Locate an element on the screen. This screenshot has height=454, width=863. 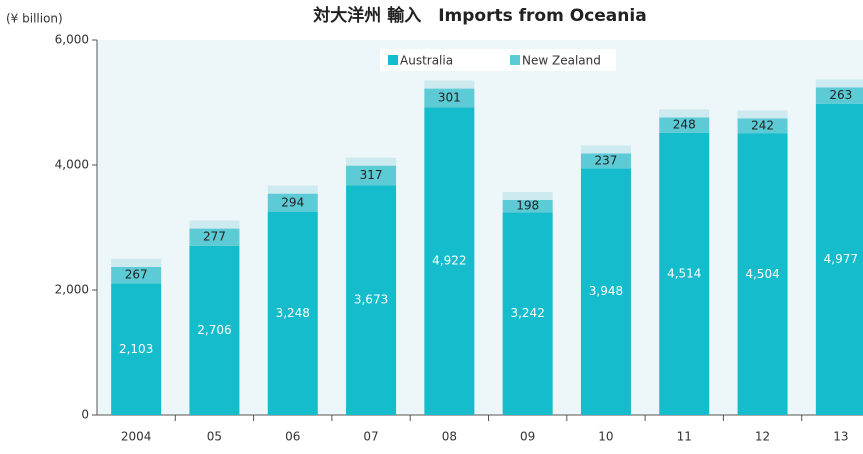
data-label: 248 is located at coordinates (684, 125).